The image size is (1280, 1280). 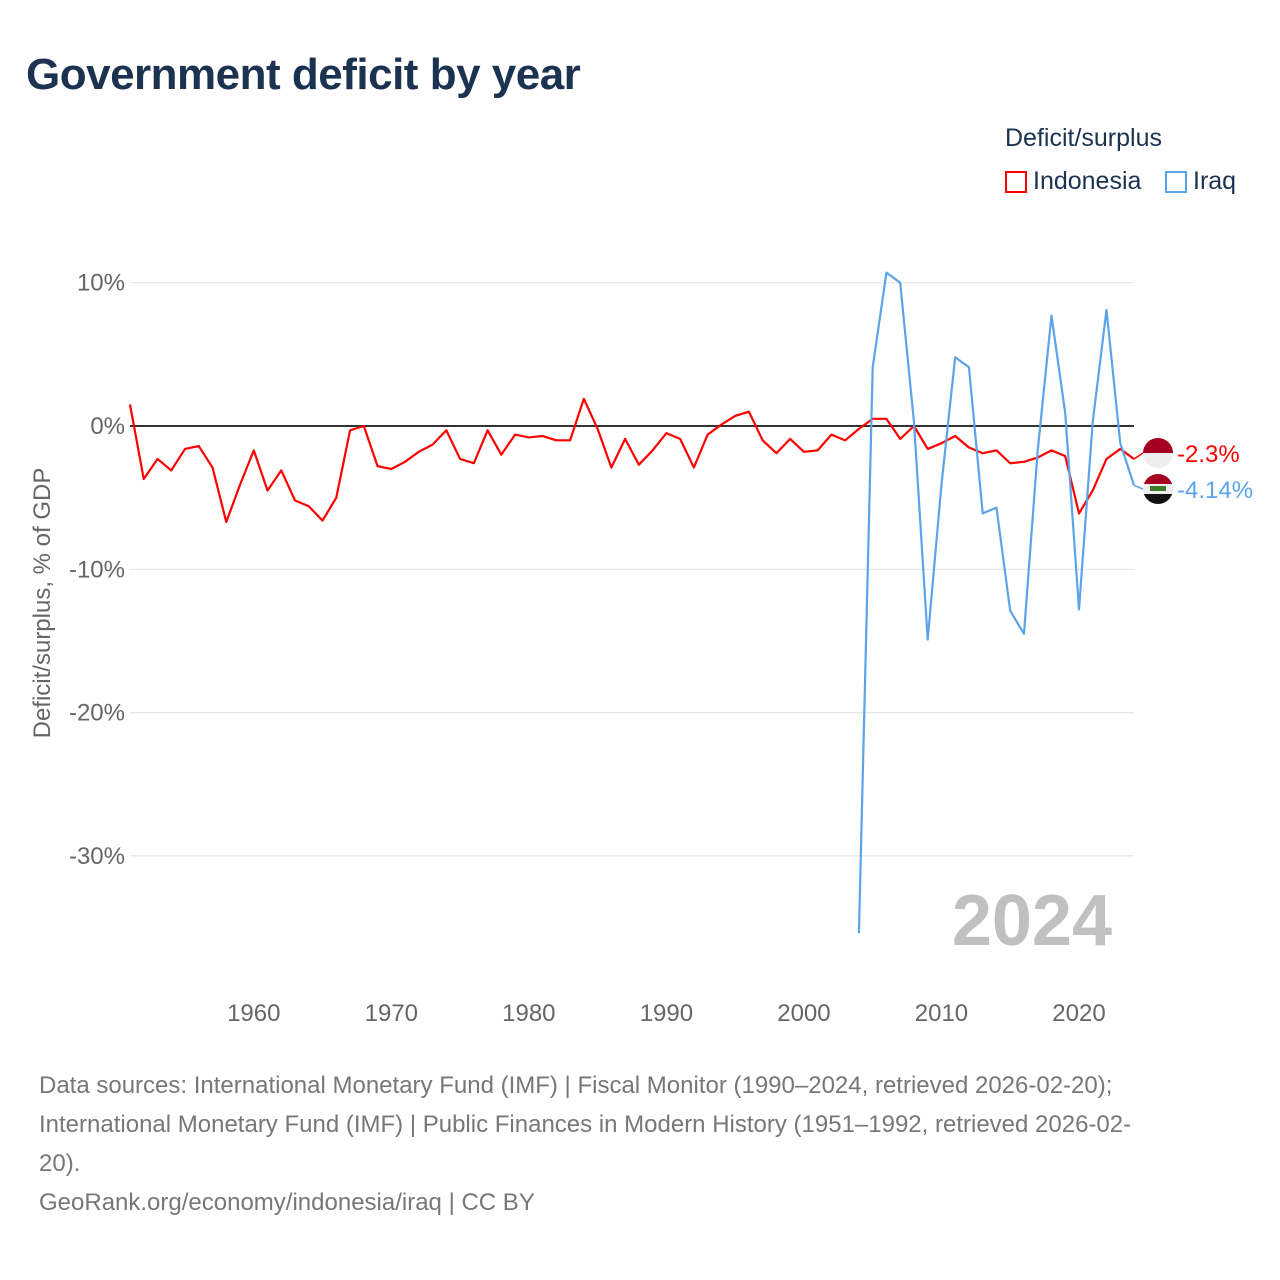 I want to click on legend-title: Deficit/surplus, so click(x=1083, y=138).